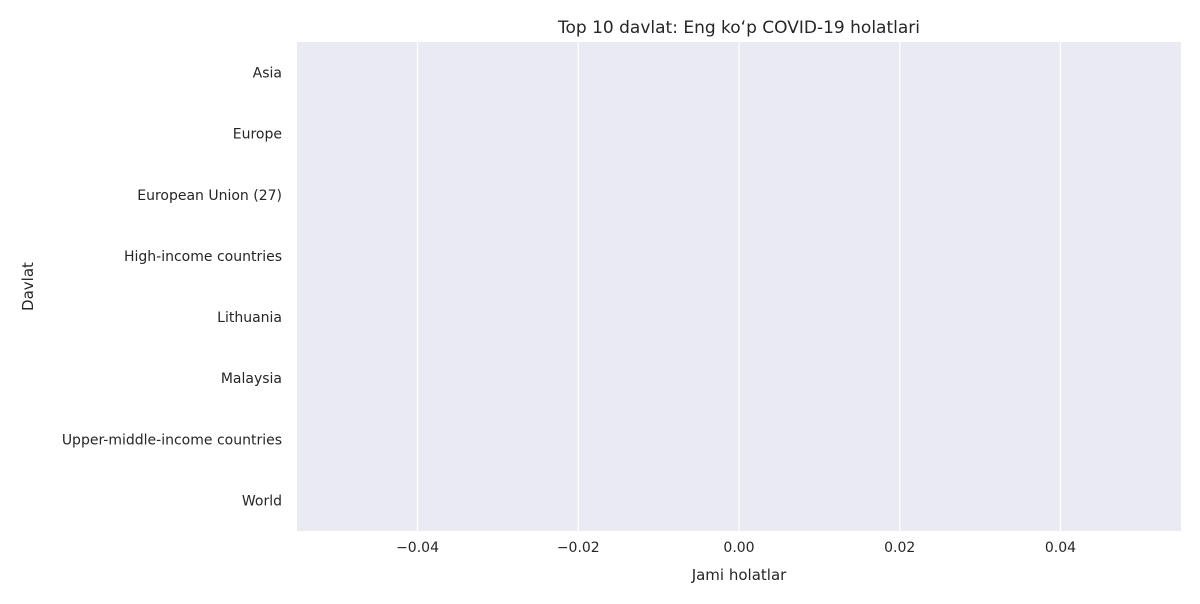 The image size is (1200, 604). Describe the element at coordinates (28, 286) in the screenshot. I see `y-axis-label: Davlat` at that location.